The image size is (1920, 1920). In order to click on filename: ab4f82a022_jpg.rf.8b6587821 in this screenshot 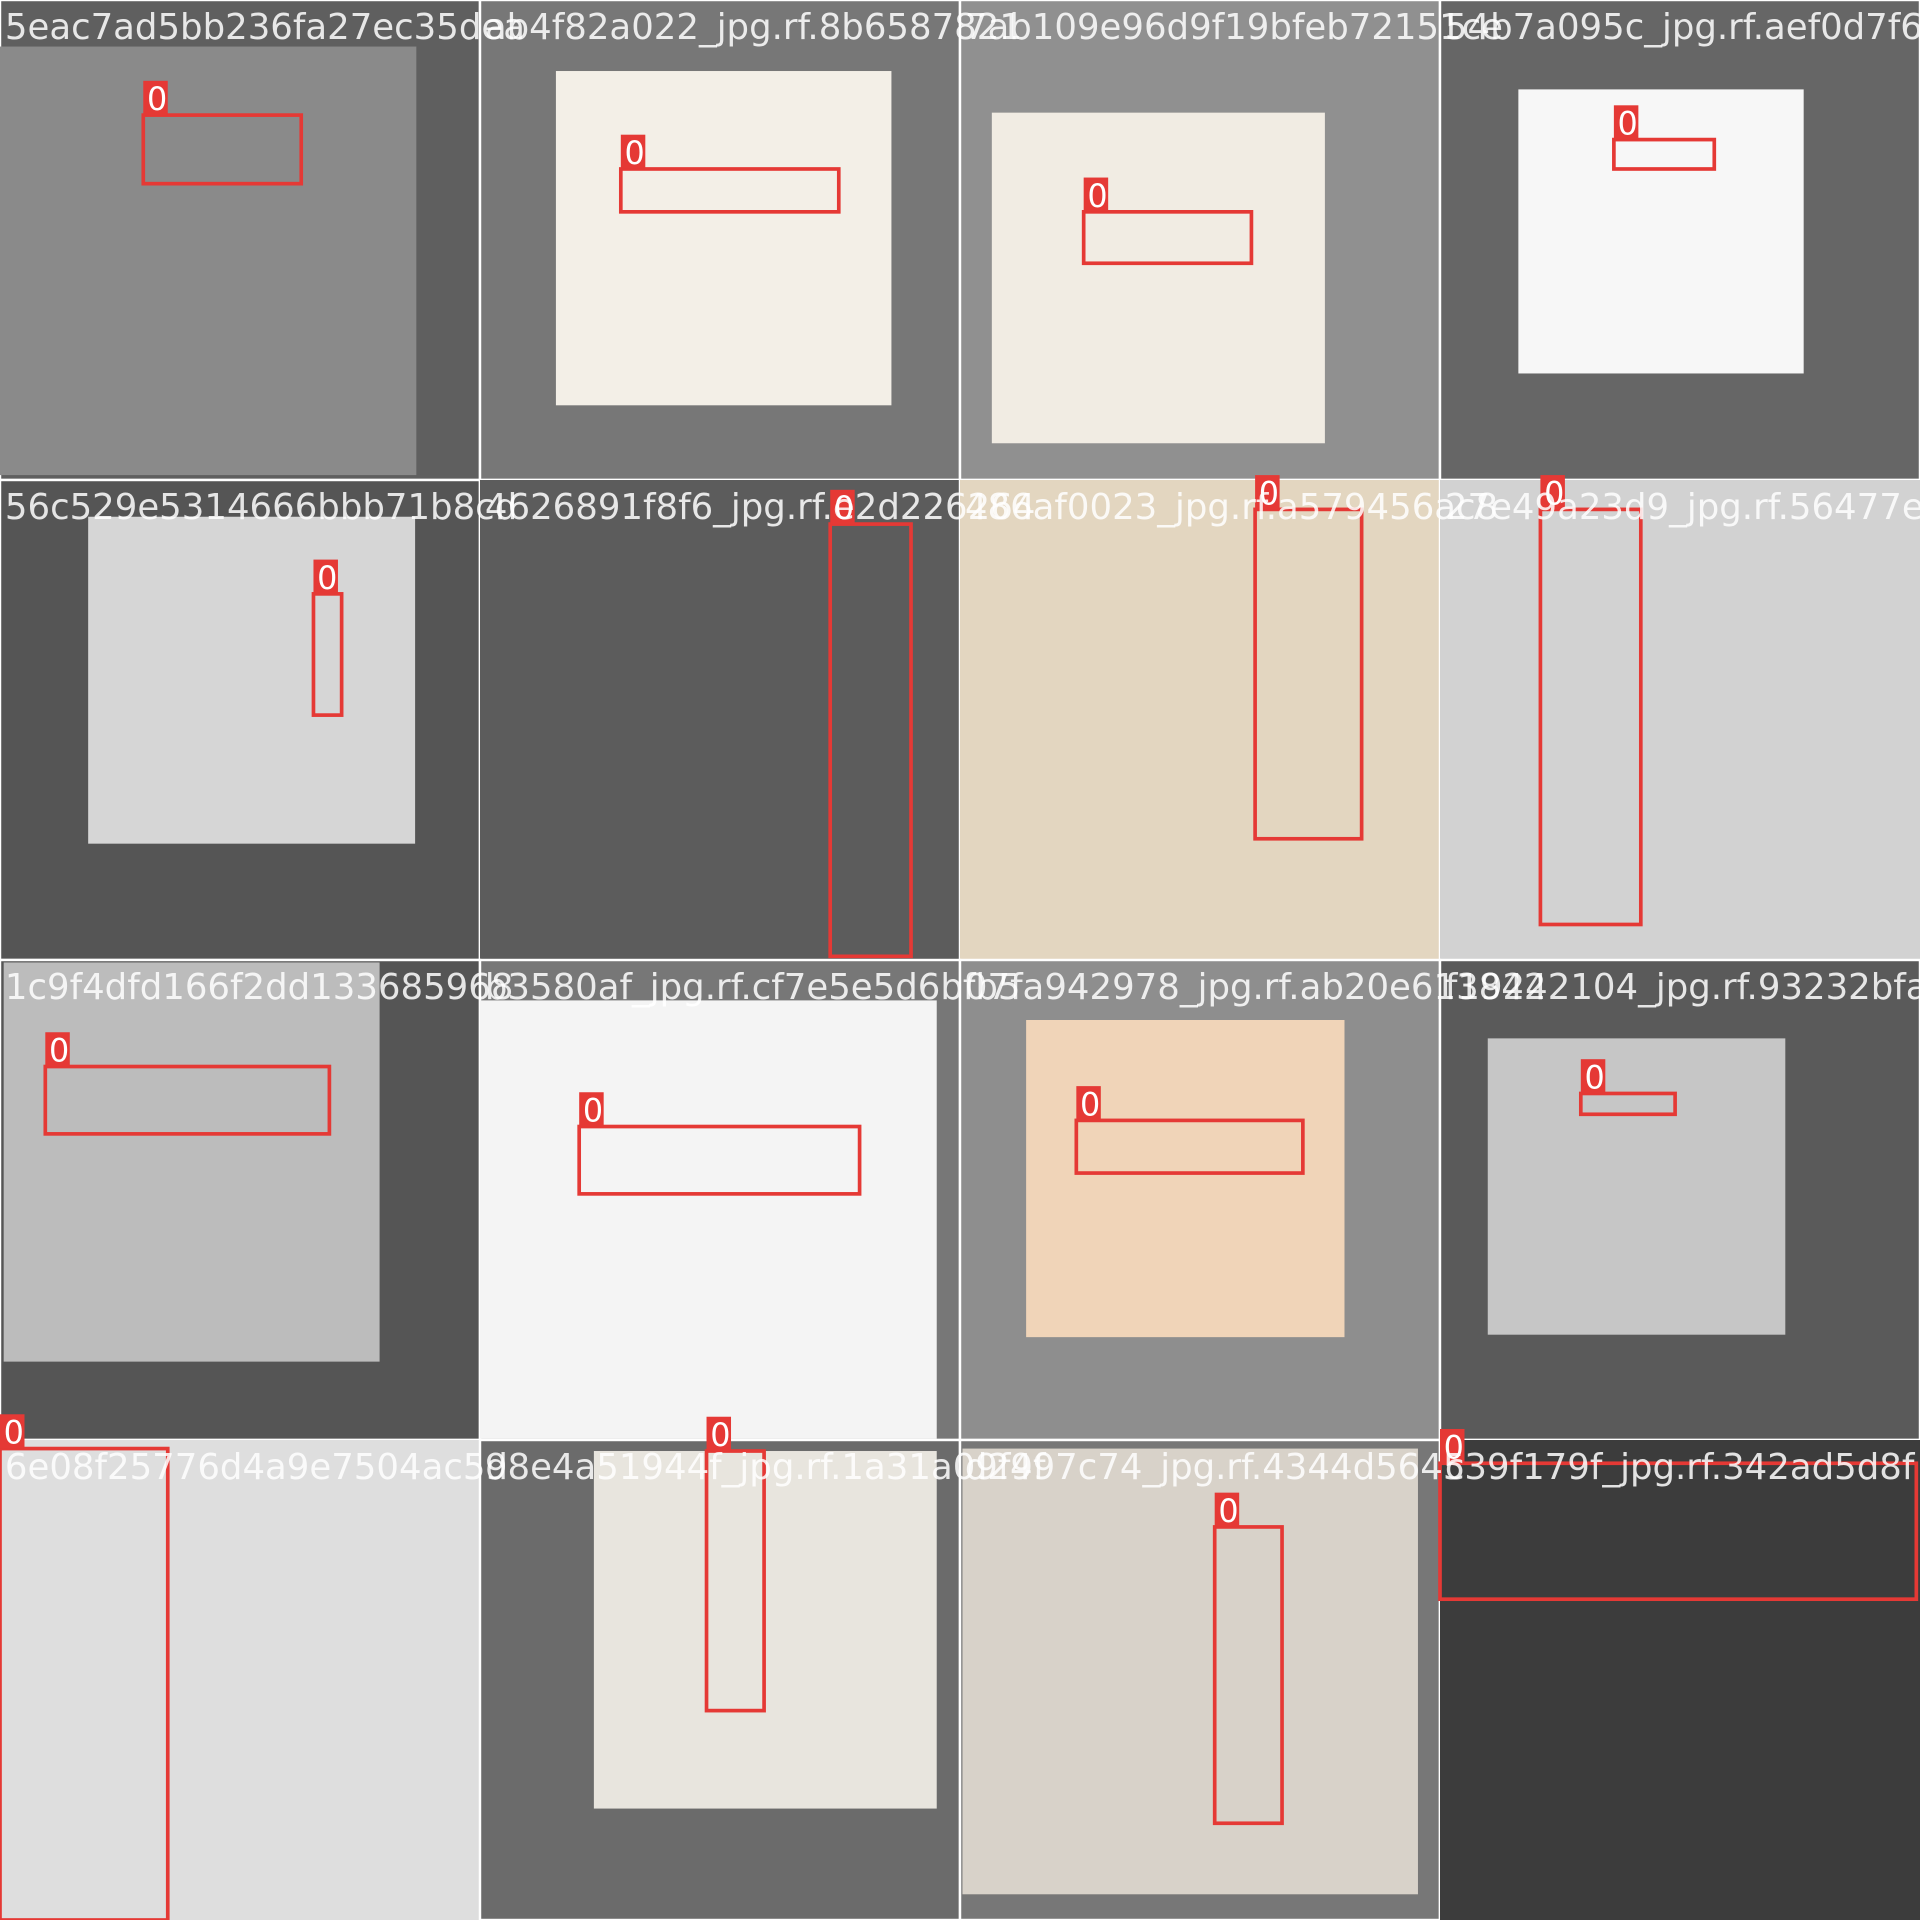, I will do `click(753, 27)`.